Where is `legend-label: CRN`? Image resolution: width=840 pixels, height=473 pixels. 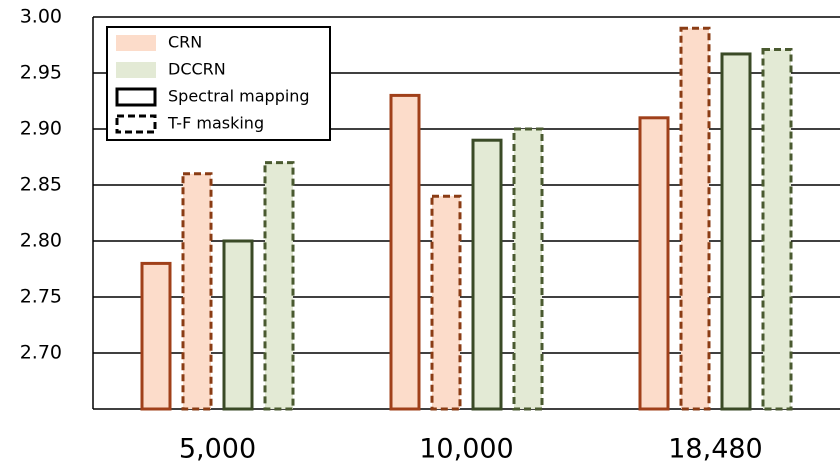 legend-label: CRN is located at coordinates (185, 42).